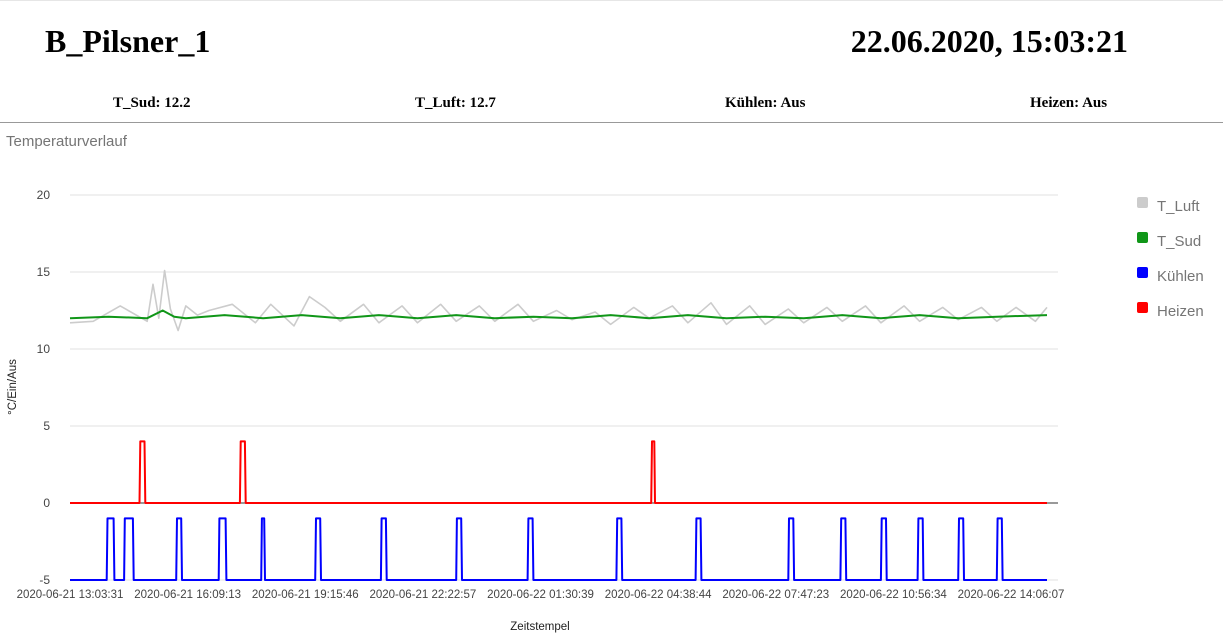 Image resolution: width=1223 pixels, height=643 pixels. Describe the element at coordinates (893, 595) in the screenshot. I see `x-tick-label: 2020-06-22 10:56:34` at that location.